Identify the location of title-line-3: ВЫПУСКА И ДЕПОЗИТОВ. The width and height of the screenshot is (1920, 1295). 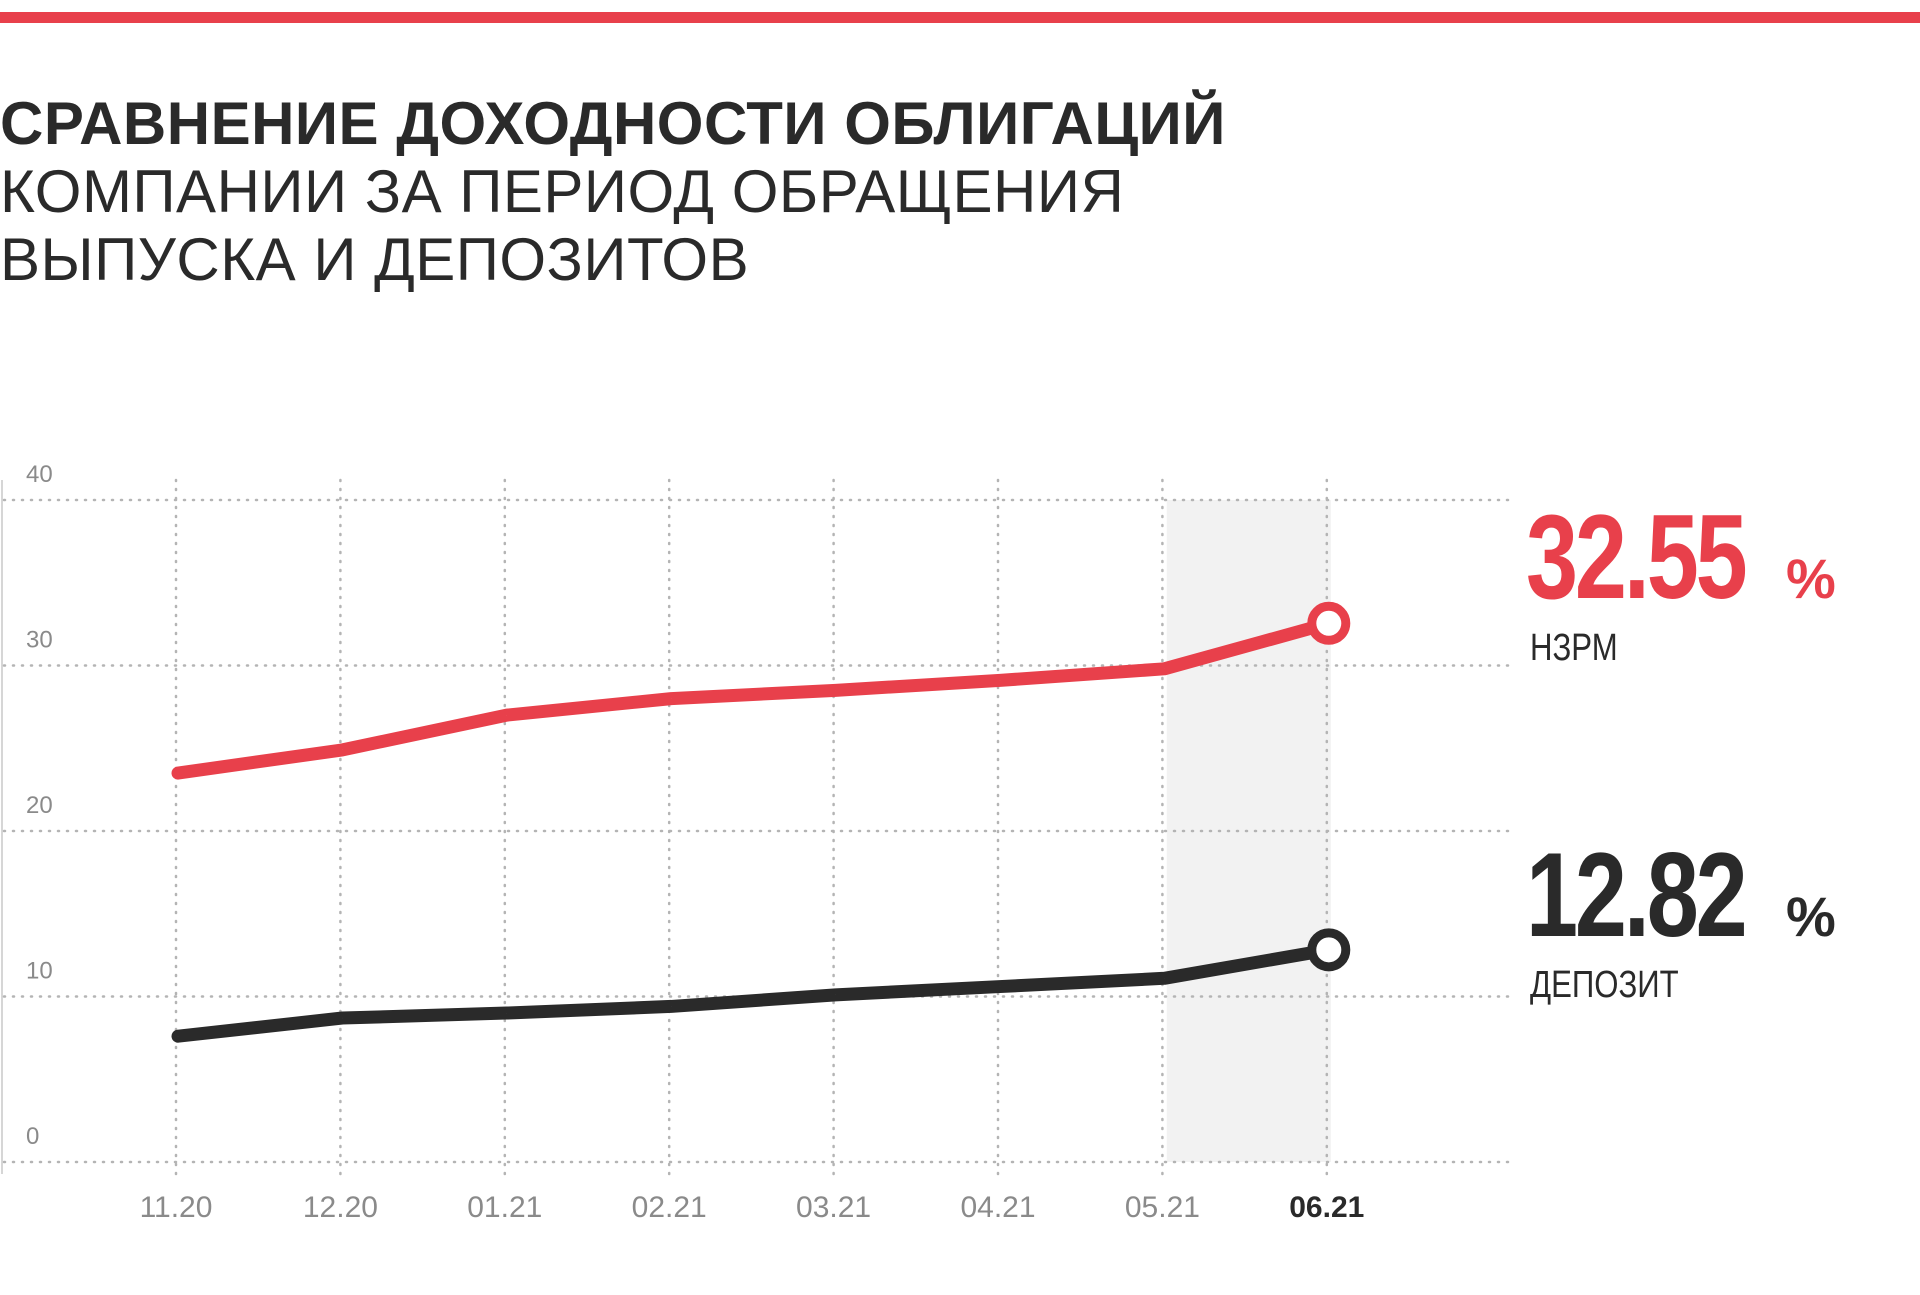
(375, 259).